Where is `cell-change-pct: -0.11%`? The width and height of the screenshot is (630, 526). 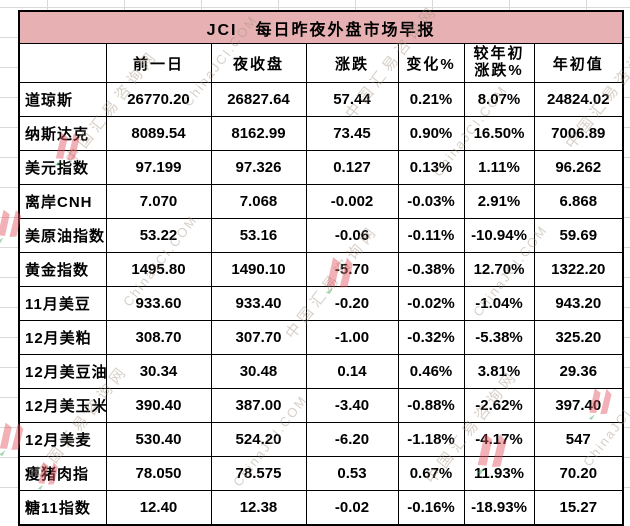
cell-change-pct: -0.11% is located at coordinates (431, 235).